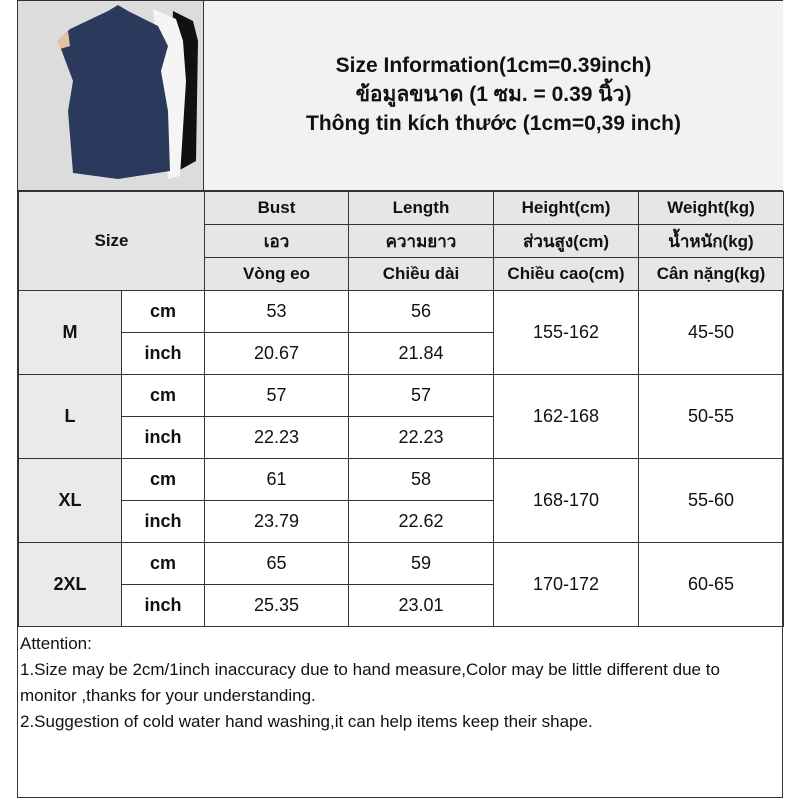 The height and width of the screenshot is (800, 800). Describe the element at coordinates (493, 123) in the screenshot. I see `title-vietnamese: Thông tin kích thước (1cm=0,39 inch)` at that location.